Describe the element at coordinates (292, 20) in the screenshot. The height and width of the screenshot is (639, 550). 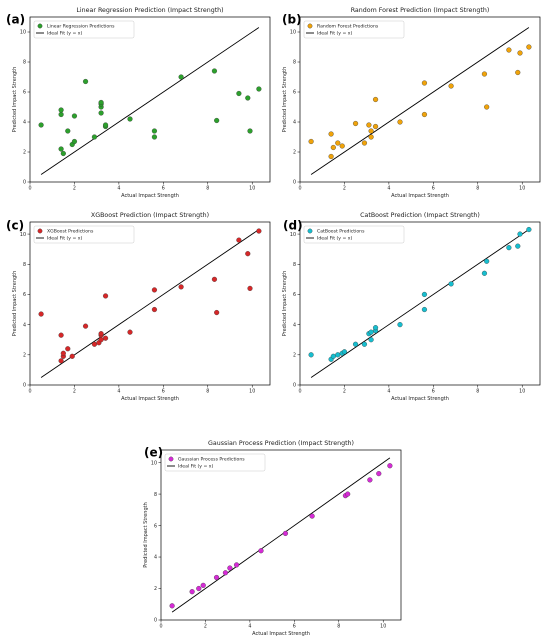
I see `panel-letter: (b)` at that location.